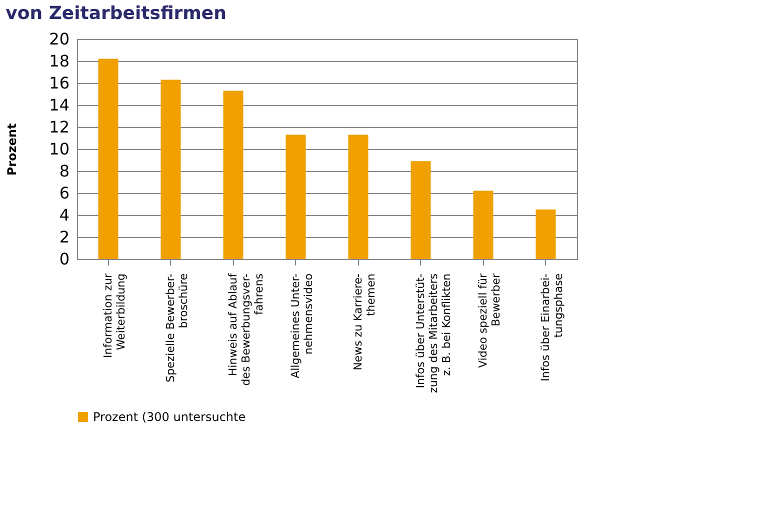 The height and width of the screenshot is (508, 762). I want to click on x-tick-label: Hinweis auf Ablauf des Bewerbungsver- fahrens, so click(246, 329).